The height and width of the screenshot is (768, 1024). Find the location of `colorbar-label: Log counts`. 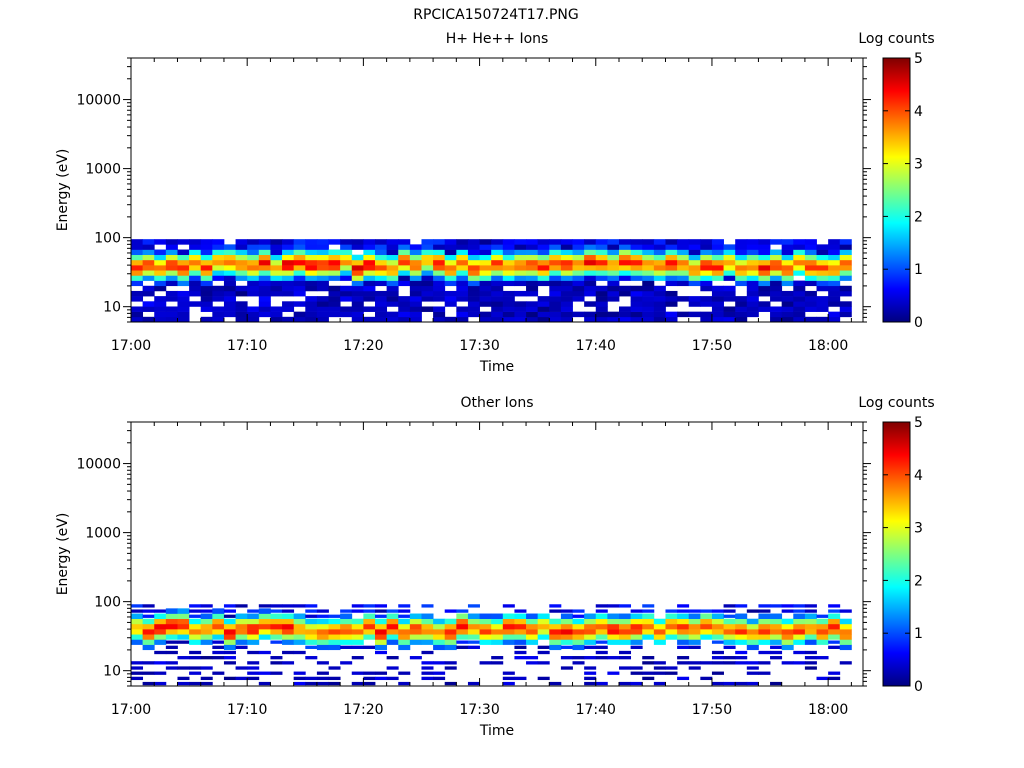

colorbar-label: Log counts is located at coordinates (896, 39).